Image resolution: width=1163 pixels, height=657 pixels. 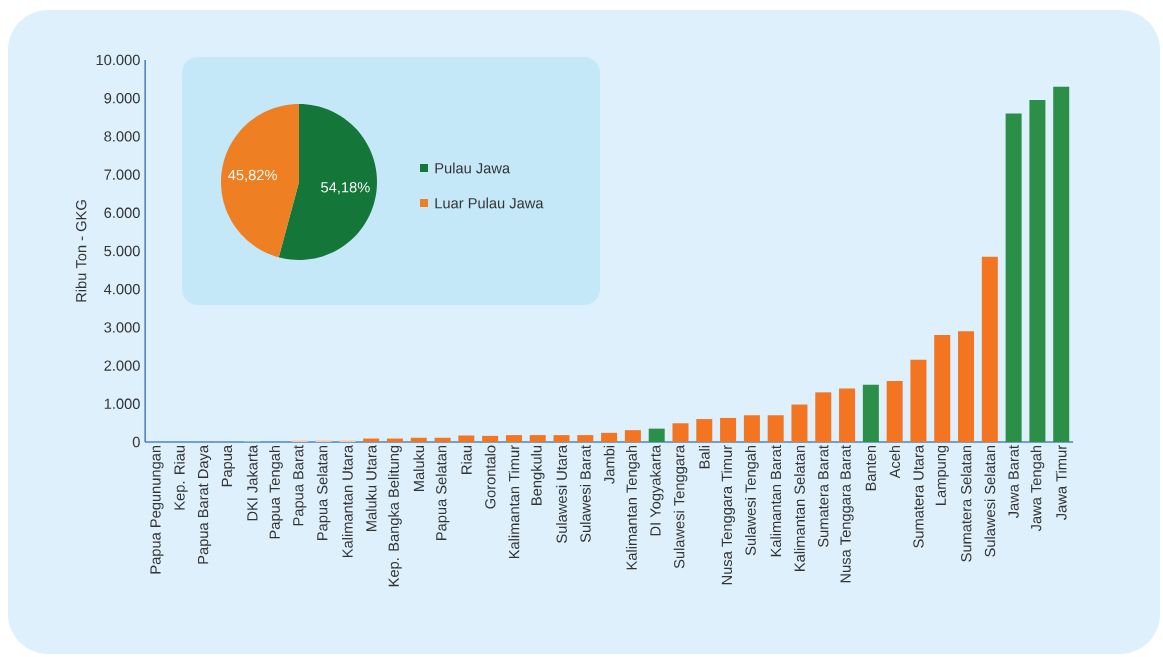 I want to click on data-label: 45,82%, so click(x=252, y=175).